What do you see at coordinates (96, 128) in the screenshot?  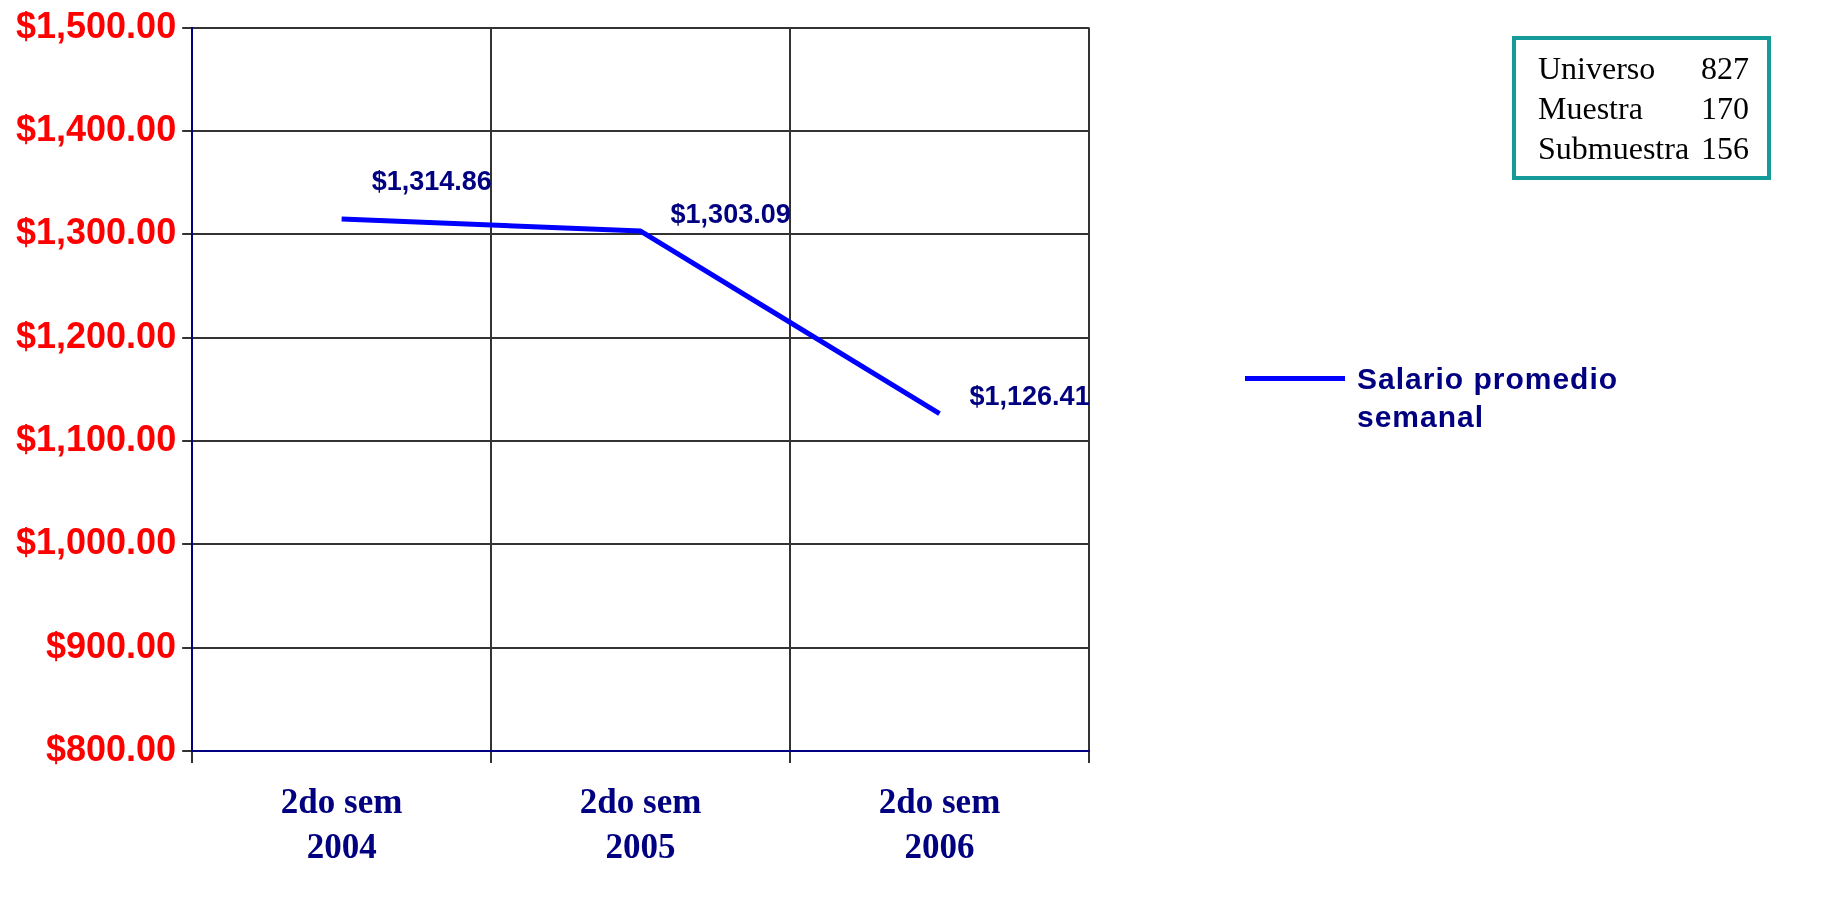 I see `y-tick-label: $1,400.00` at bounding box center [96, 128].